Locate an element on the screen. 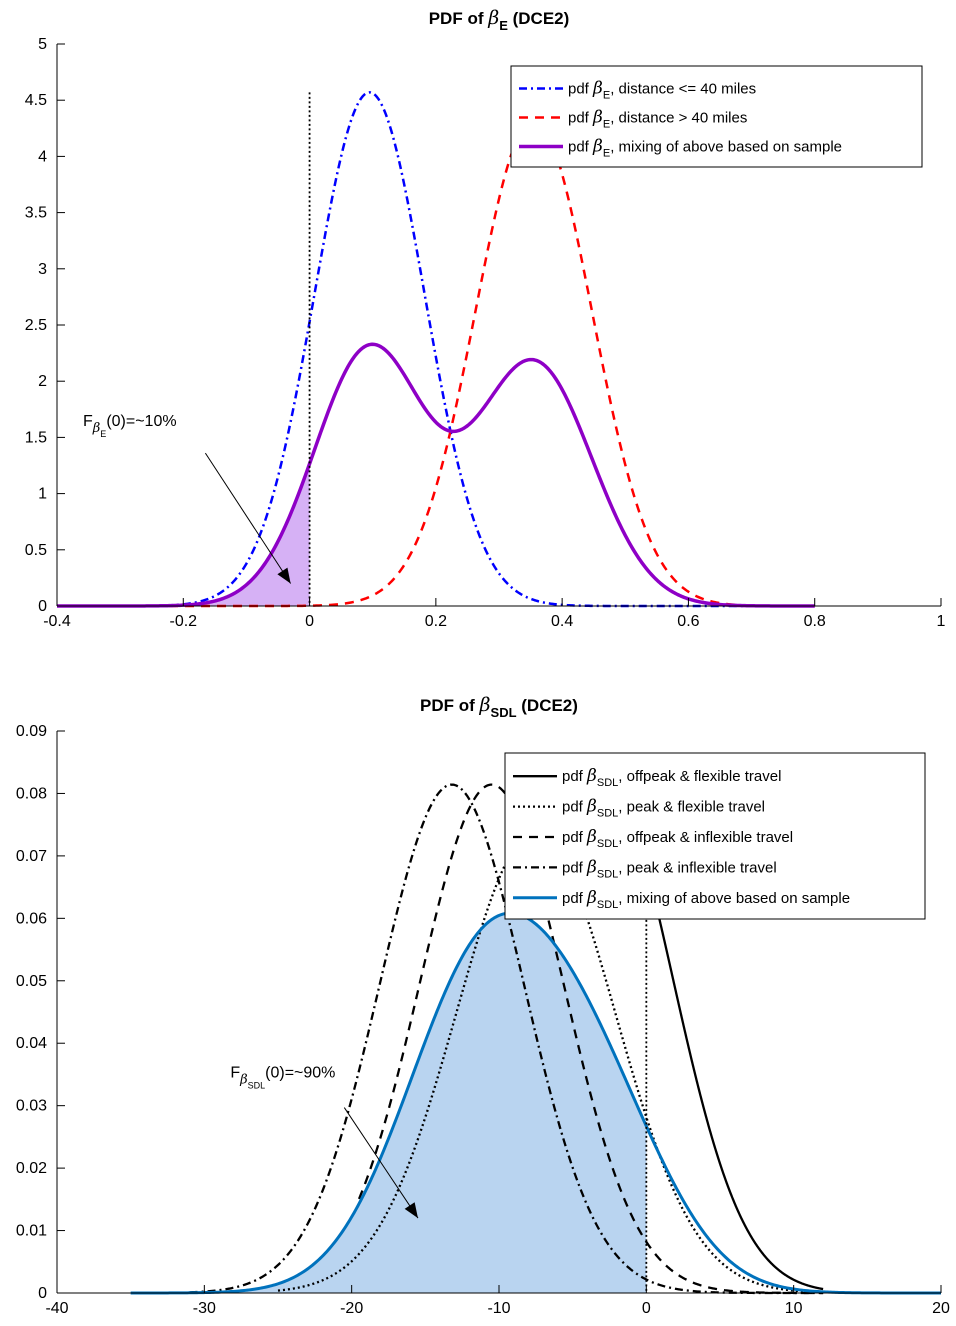  y-tick-label: 4 is located at coordinates (42, 156).